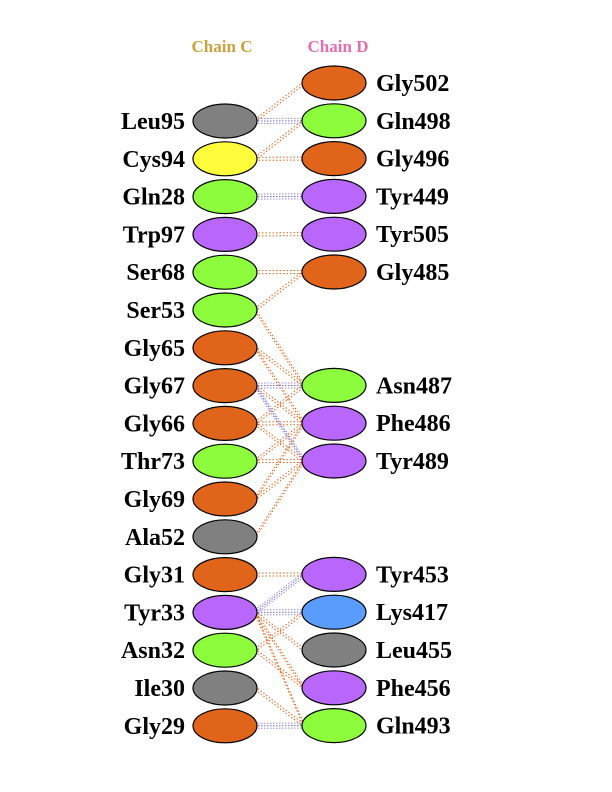 The width and height of the screenshot is (612, 792). What do you see at coordinates (413, 122) in the screenshot?
I see `residue-label-gln498: Gln498` at bounding box center [413, 122].